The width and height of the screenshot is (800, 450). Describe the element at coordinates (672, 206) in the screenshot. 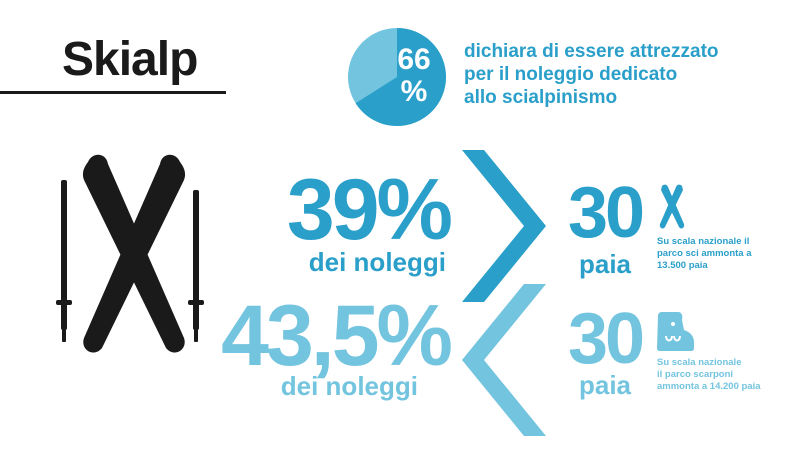

I see `ski-icon` at that location.